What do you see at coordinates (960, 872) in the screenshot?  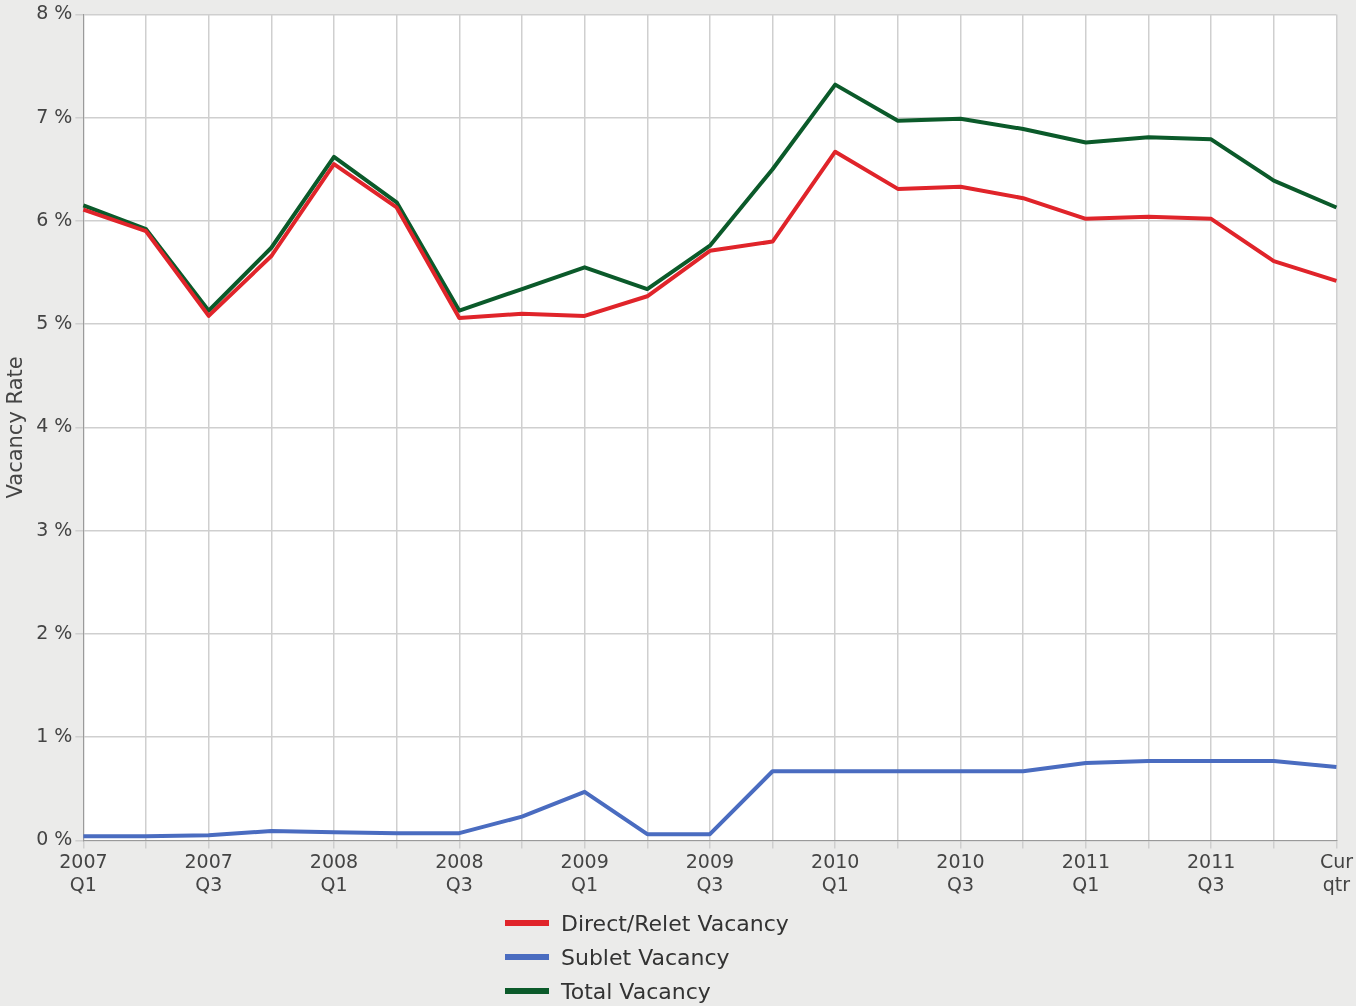 I see `x-tick-label: 2010 Q3` at bounding box center [960, 872].